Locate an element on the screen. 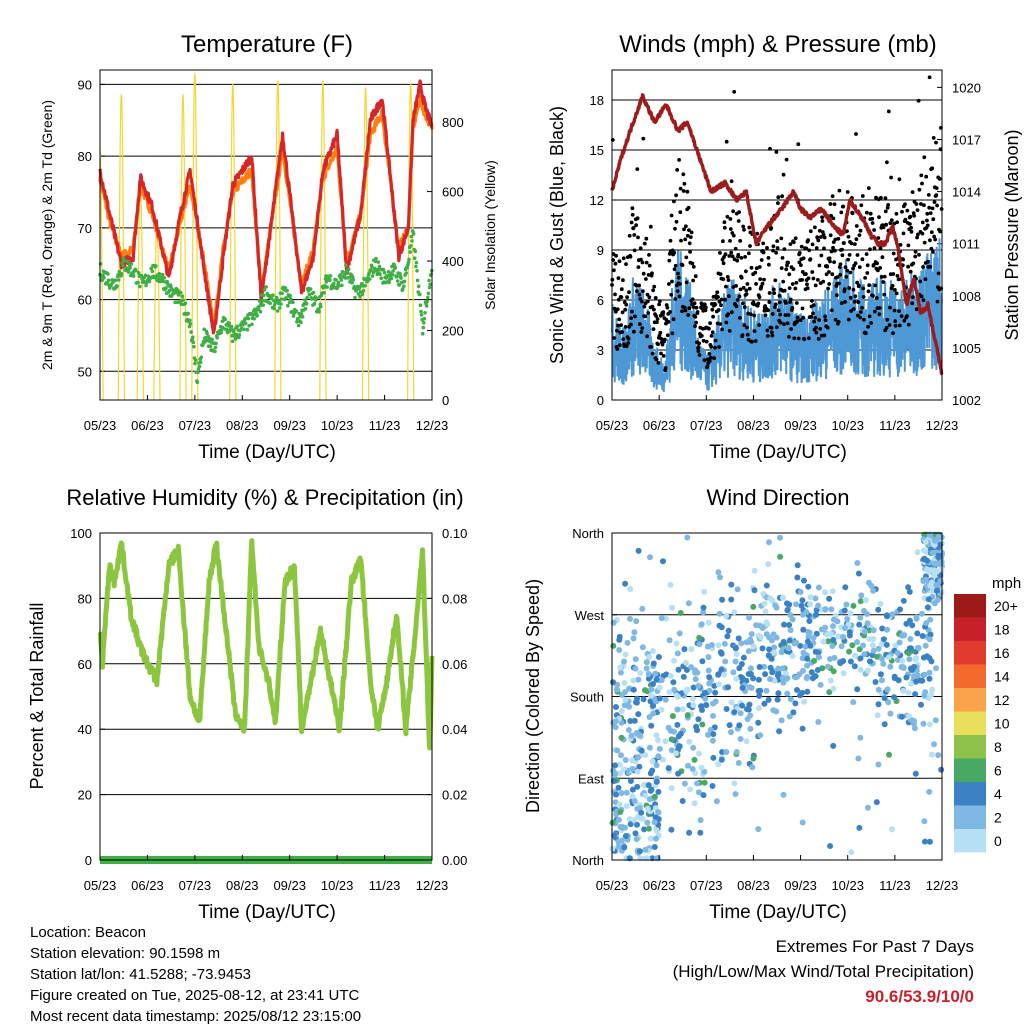 This screenshot has height=1027, width=1024. winds-title: Winds (mph) & Pressure (mb) is located at coordinates (777, 44).